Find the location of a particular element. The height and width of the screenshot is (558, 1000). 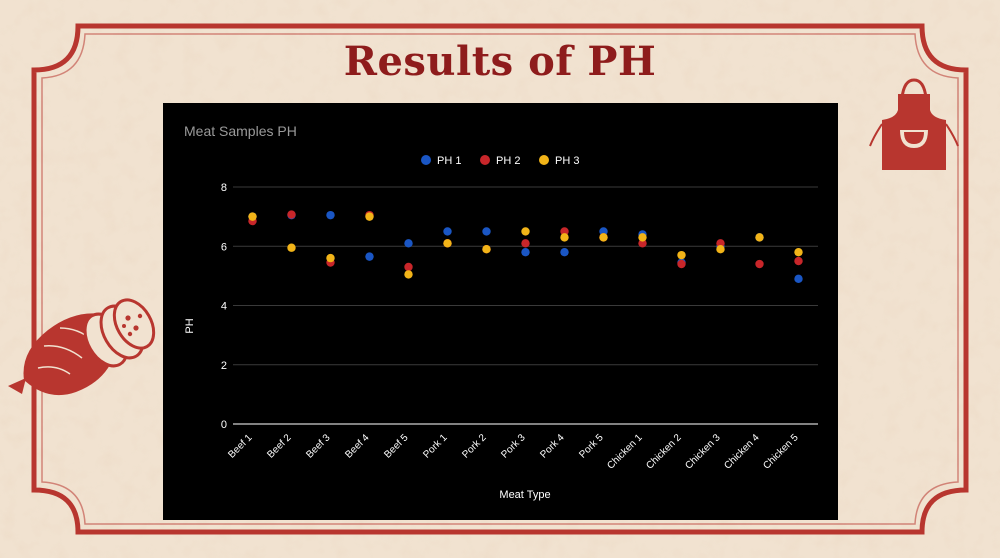

y-axis-title: PH is located at coordinates (190, 325).